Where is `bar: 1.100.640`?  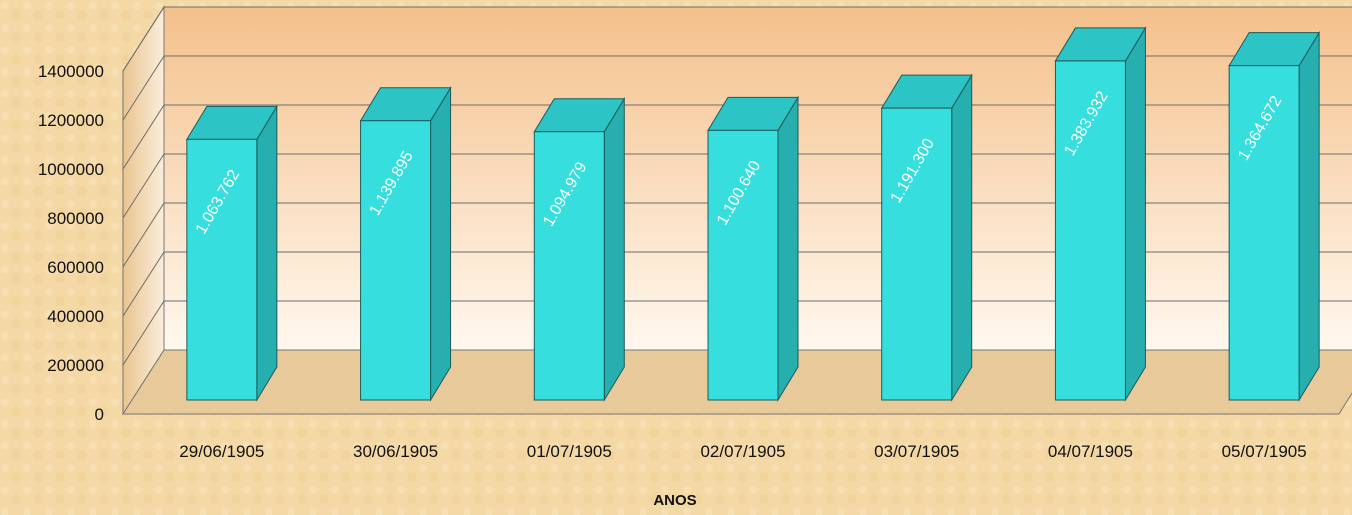 bar: 1.100.640 is located at coordinates (753, 248).